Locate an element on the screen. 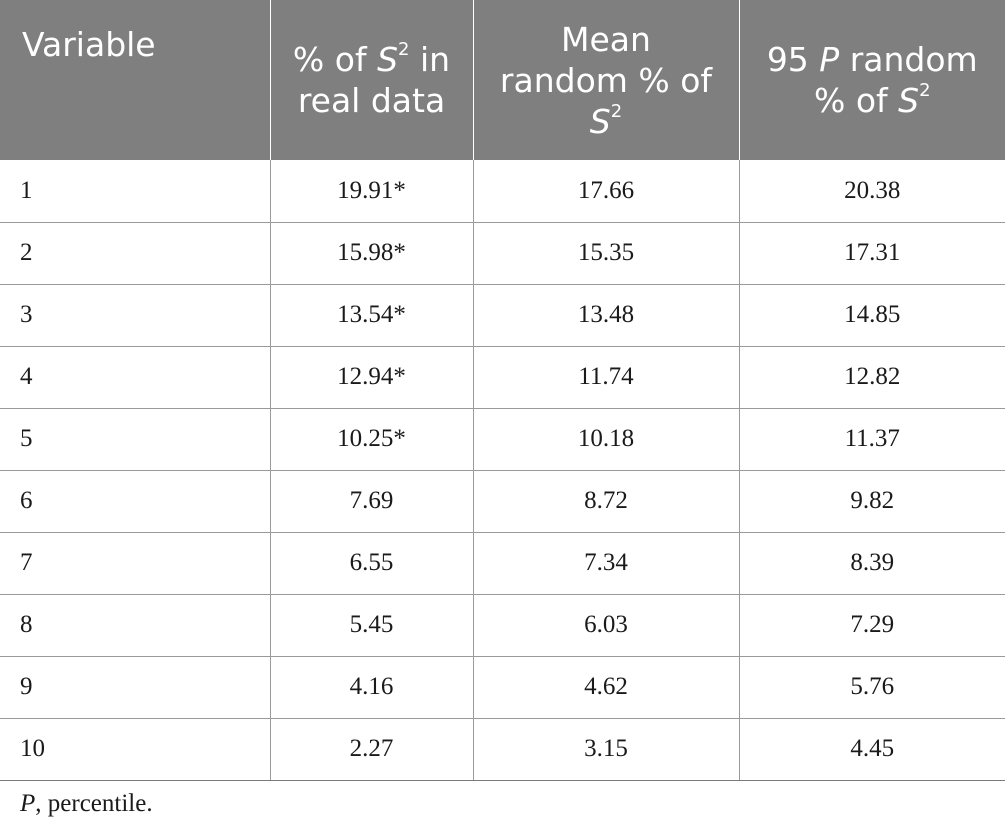 This screenshot has width=1005, height=834. cell-real: 4.16 is located at coordinates (371, 687).